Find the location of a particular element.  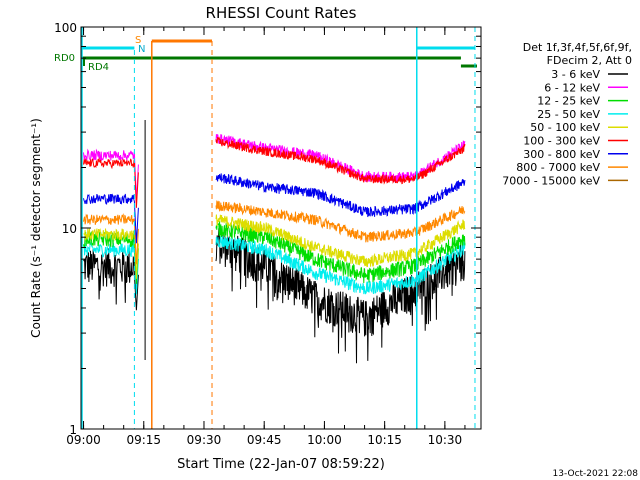

legend-label: 7000 - 15000 keV is located at coordinates (551, 180).